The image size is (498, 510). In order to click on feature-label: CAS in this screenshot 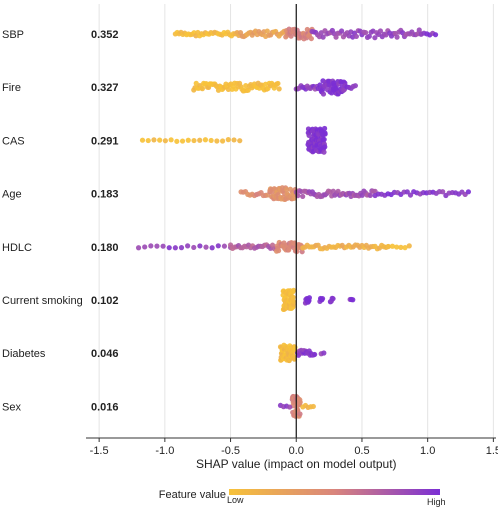, I will do `click(13, 141)`.